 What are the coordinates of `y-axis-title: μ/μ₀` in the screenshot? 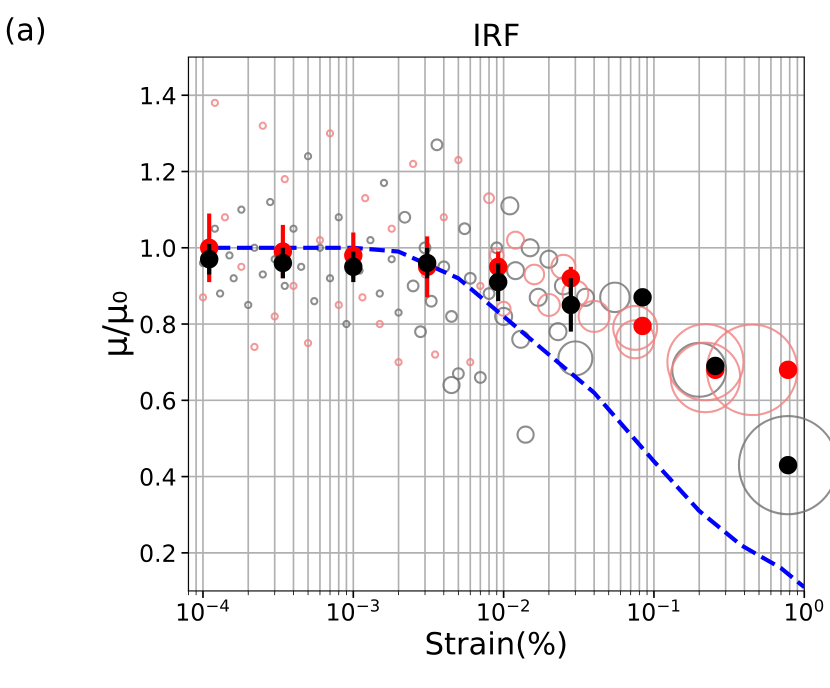 It's located at (118, 323).